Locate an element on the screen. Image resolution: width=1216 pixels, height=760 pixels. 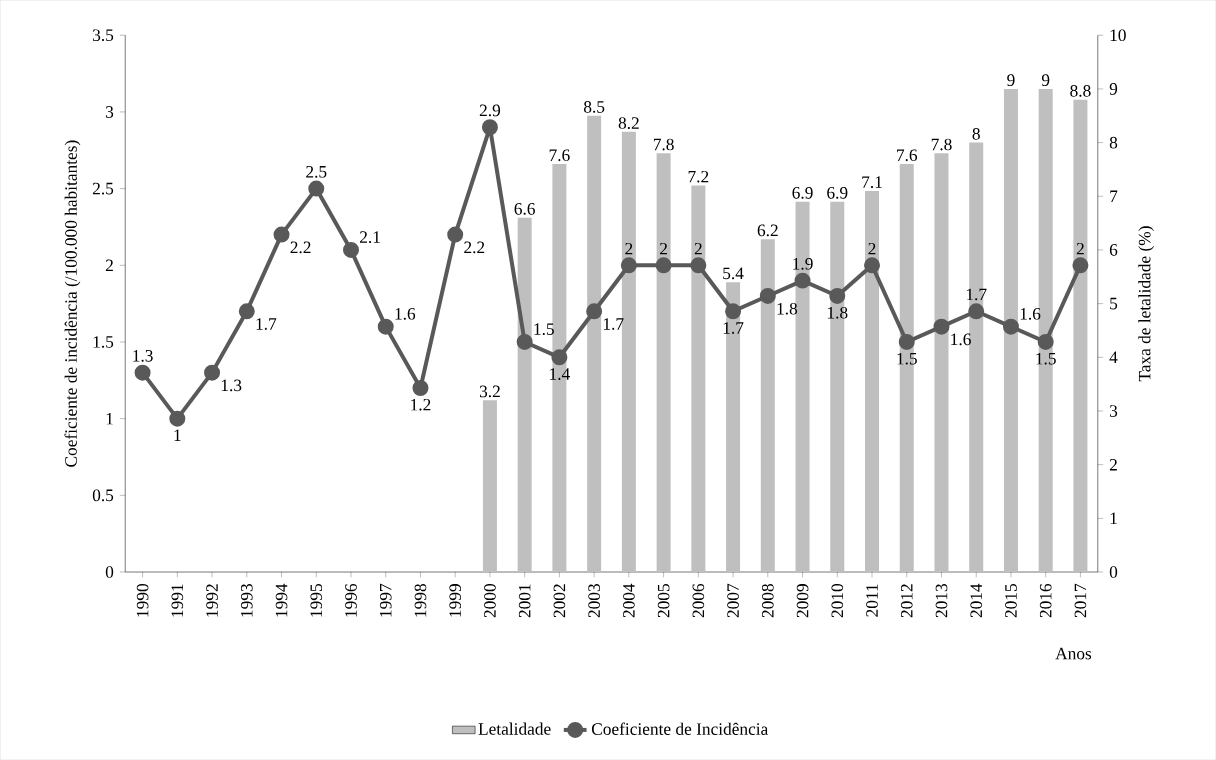
data-label: 2.9 is located at coordinates (490, 110).